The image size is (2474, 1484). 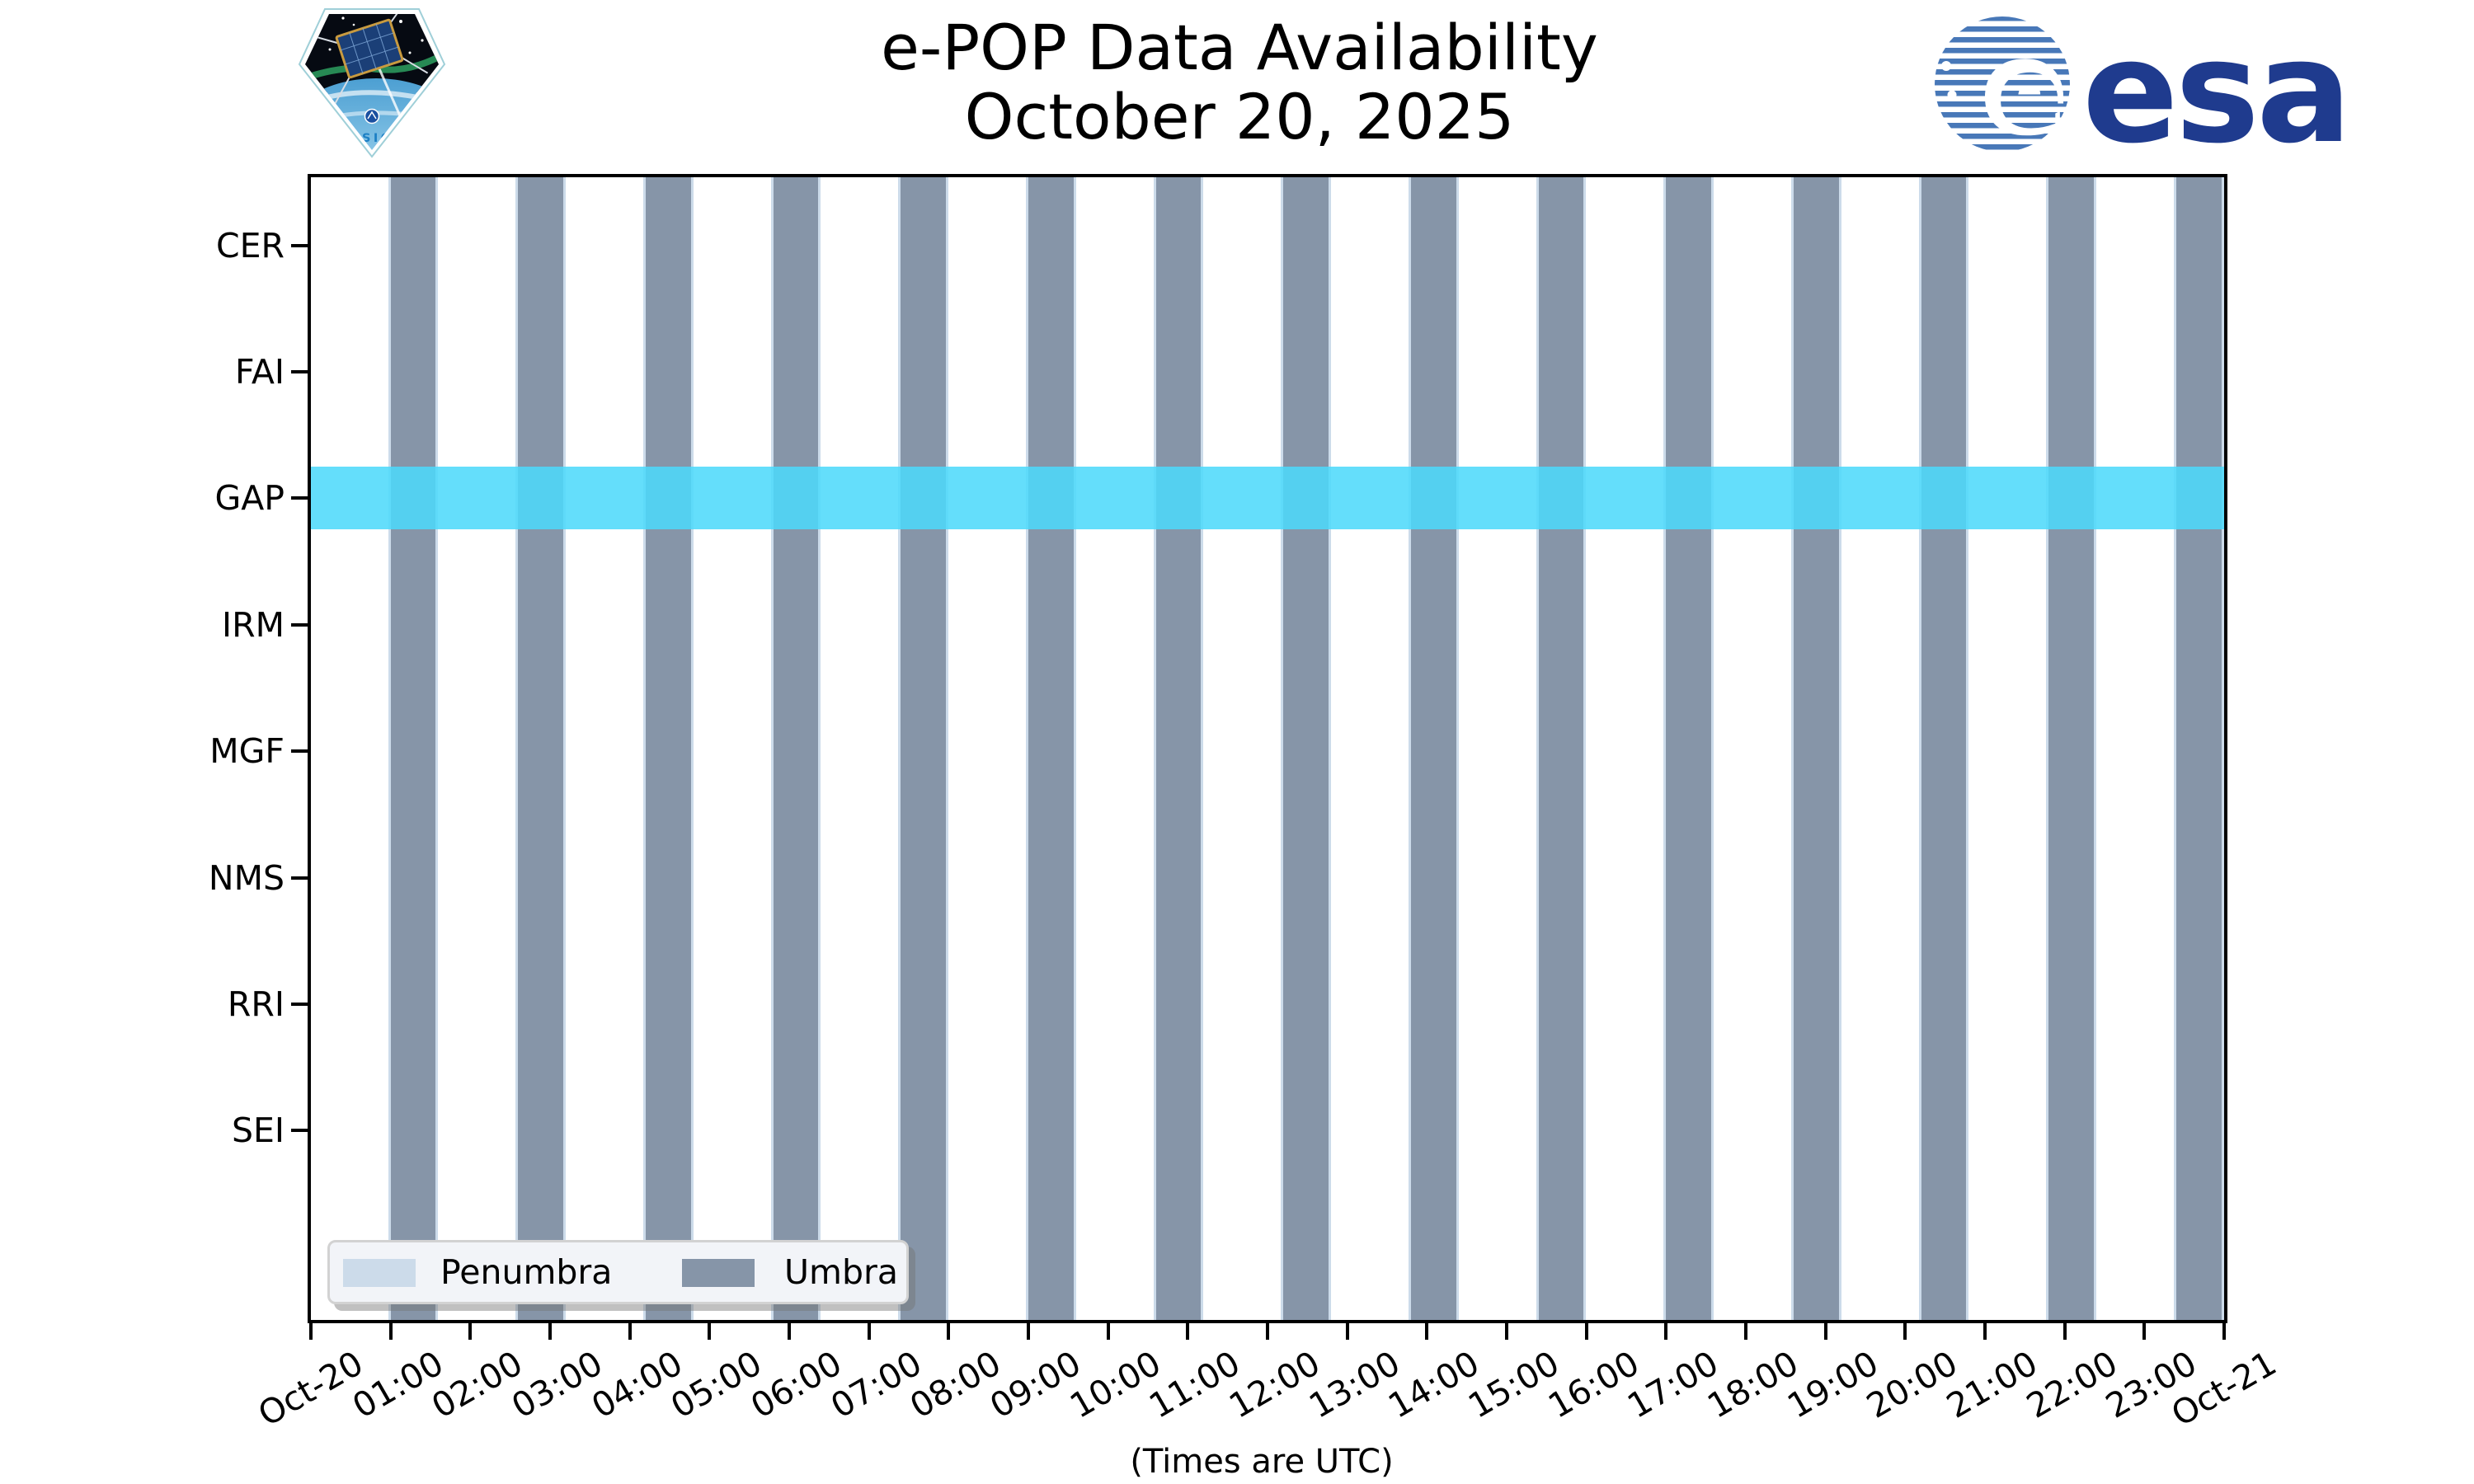 What do you see at coordinates (1035, 1384) in the screenshot?
I see `x-tick-label-09-00: 09:00` at bounding box center [1035, 1384].